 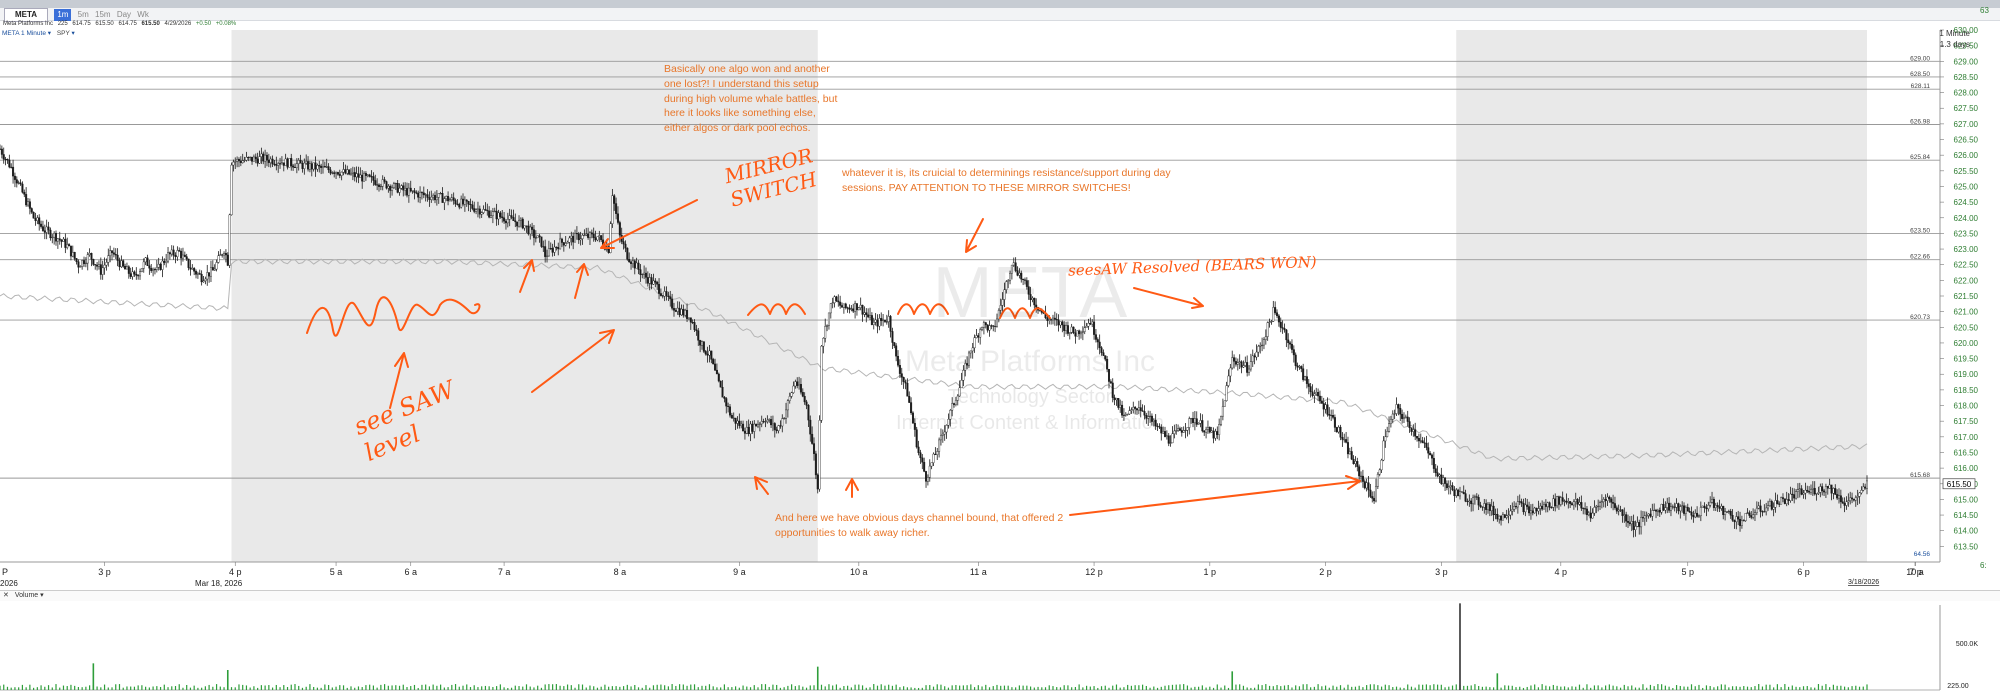 What do you see at coordinates (1966, 46) in the screenshot?
I see `y-tick-label: 629.50` at bounding box center [1966, 46].